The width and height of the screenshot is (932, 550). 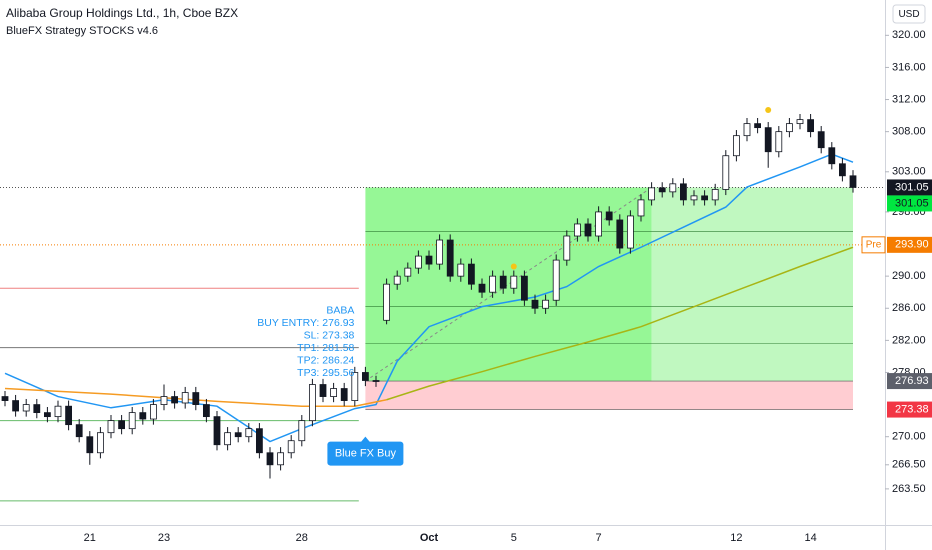 I want to click on y-tick-label: 308.00, so click(x=909, y=132).